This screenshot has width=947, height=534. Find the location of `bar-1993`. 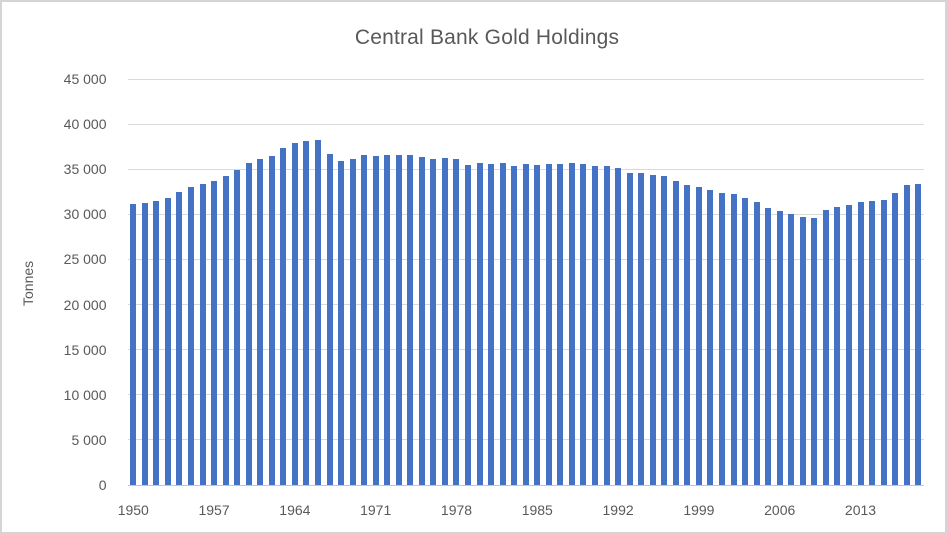

bar-1993 is located at coordinates (629, 328).